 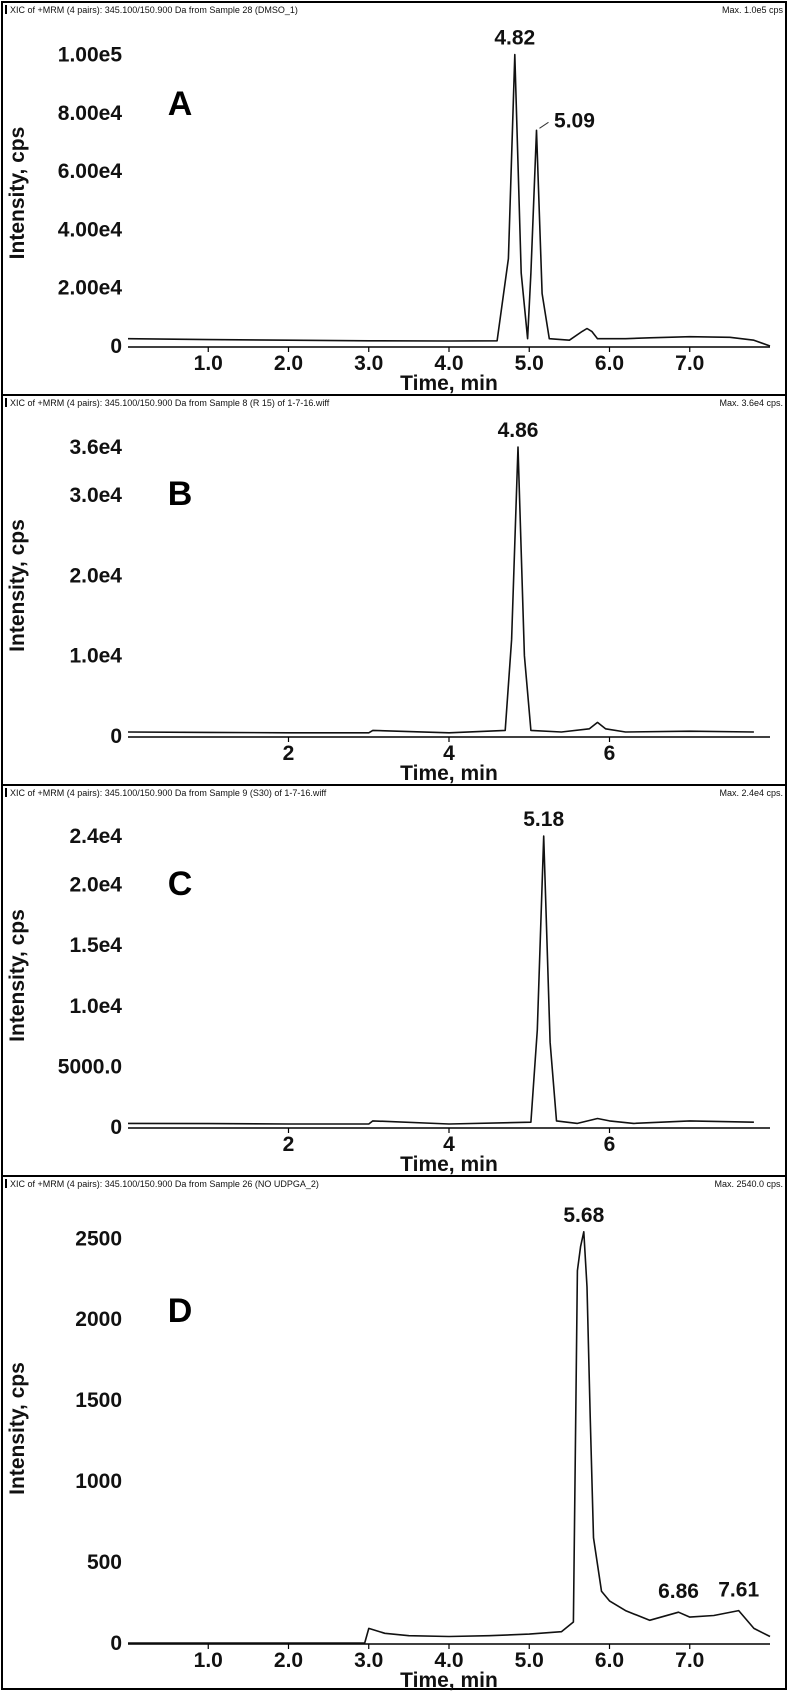 I want to click on y-tick-label: 1.5e4, so click(x=95, y=945).